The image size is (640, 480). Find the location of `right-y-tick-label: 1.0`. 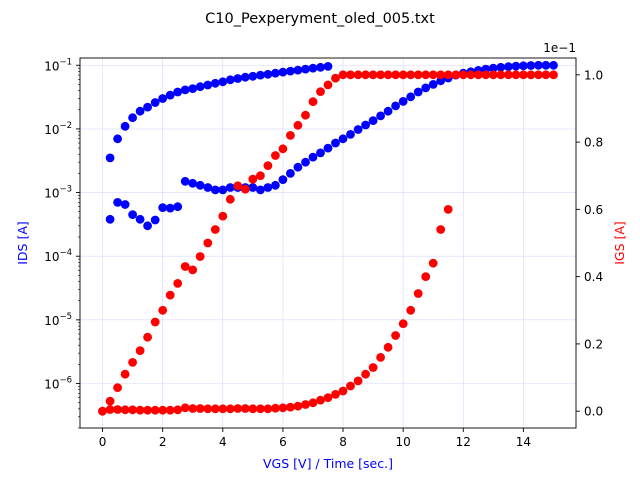

right-y-tick-label: 1.0 is located at coordinates (593, 75).